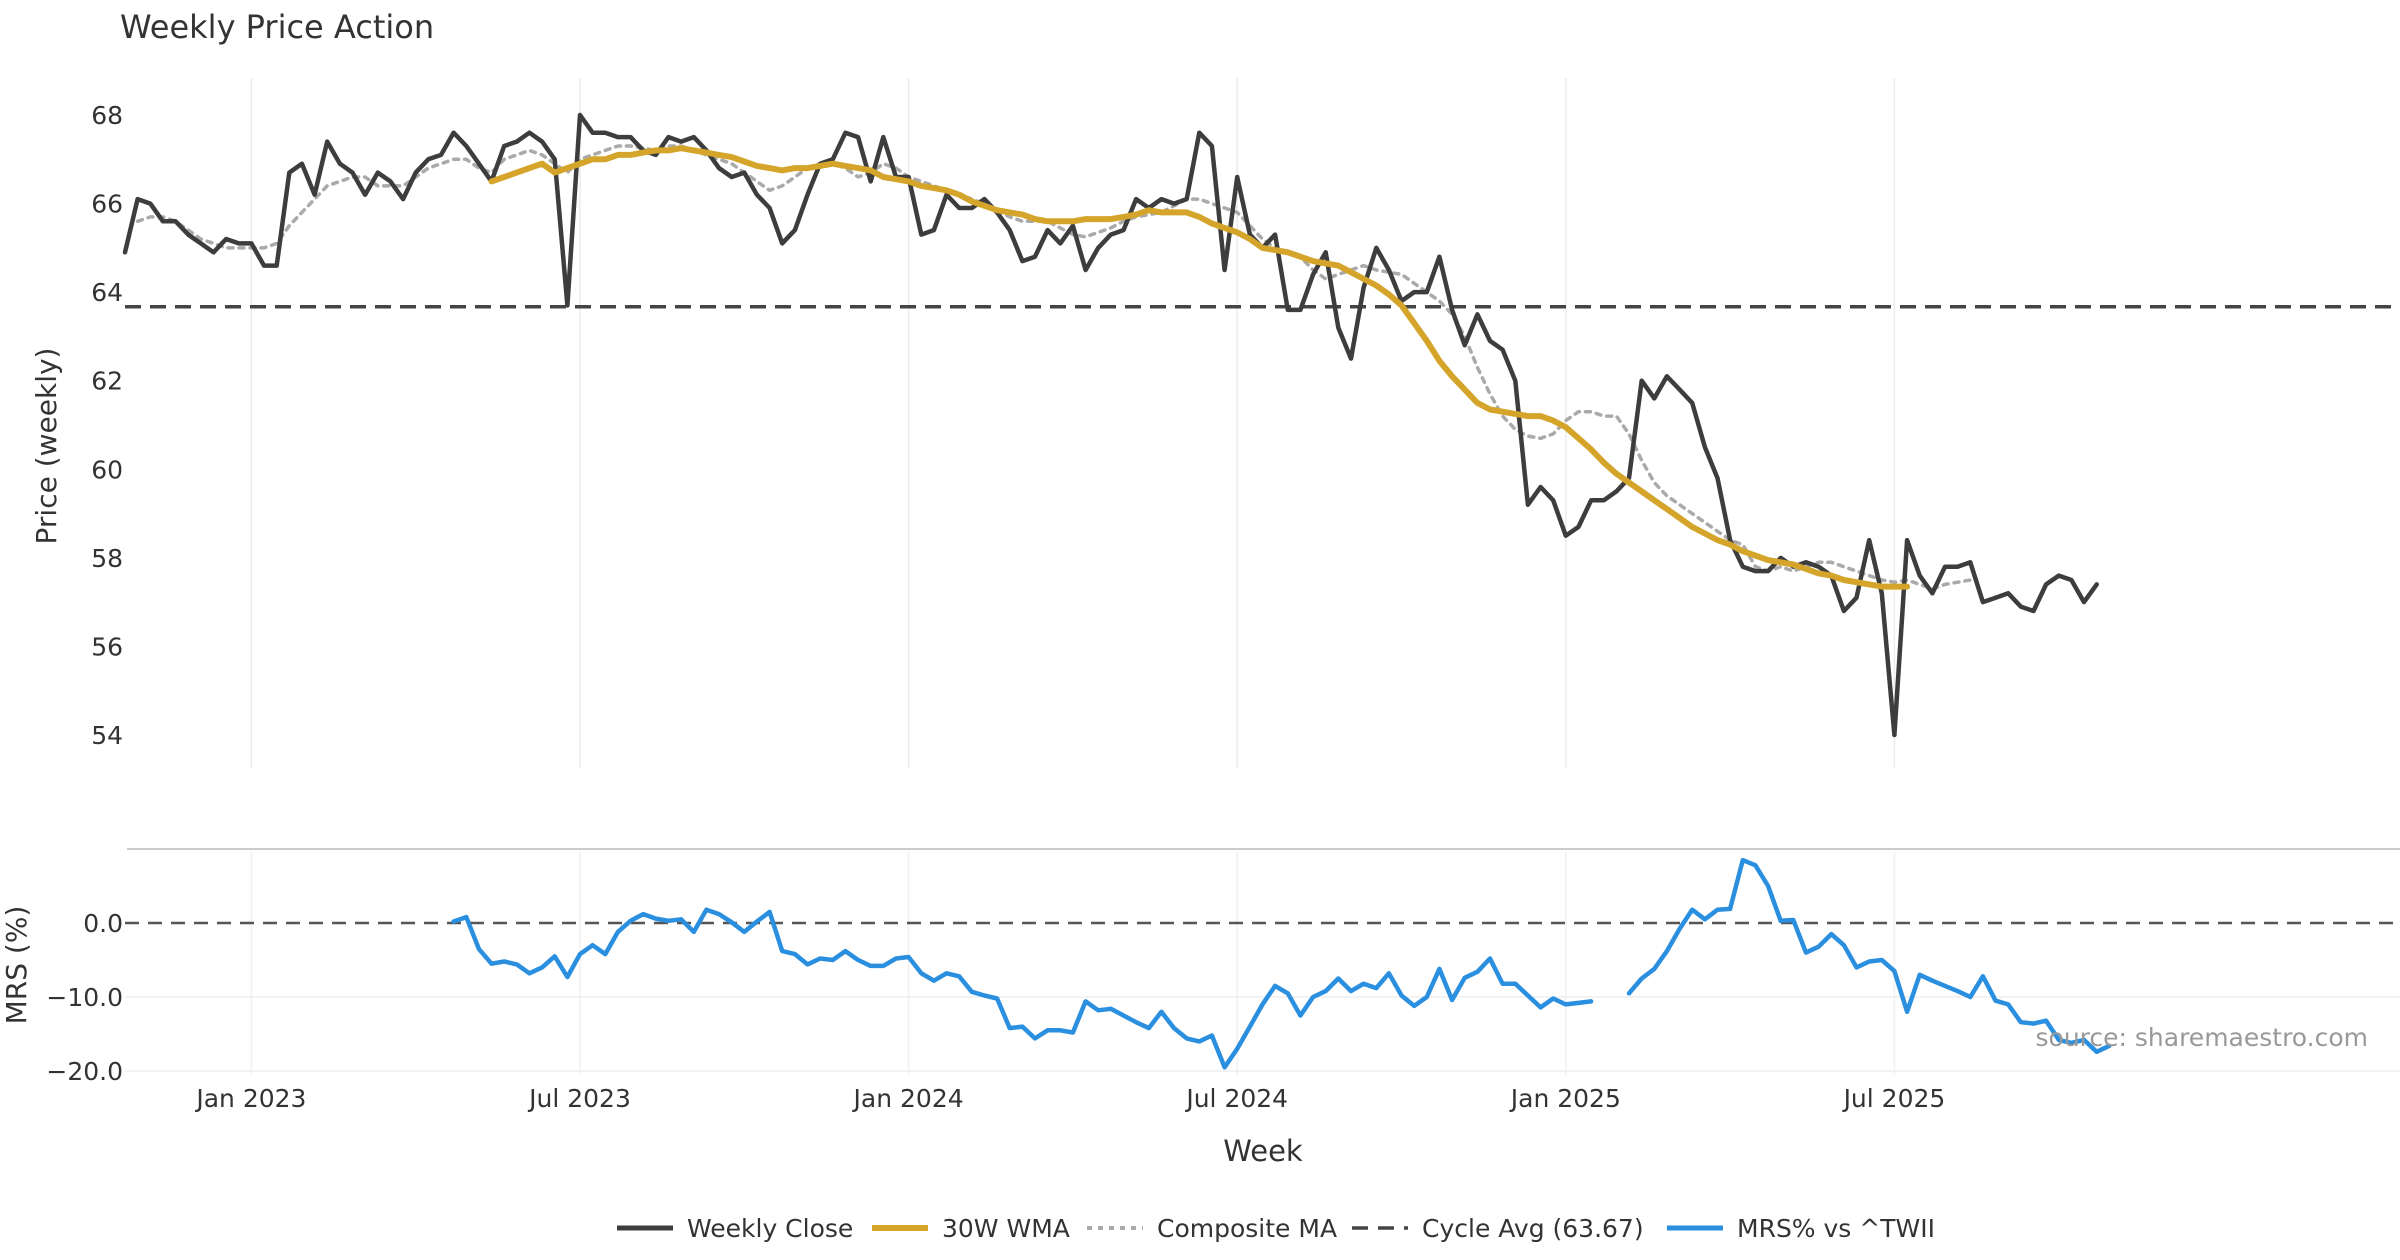  Describe the element at coordinates (1565, 1098) in the screenshot. I see `x-tick-jan-2025: Jan 2025` at that location.